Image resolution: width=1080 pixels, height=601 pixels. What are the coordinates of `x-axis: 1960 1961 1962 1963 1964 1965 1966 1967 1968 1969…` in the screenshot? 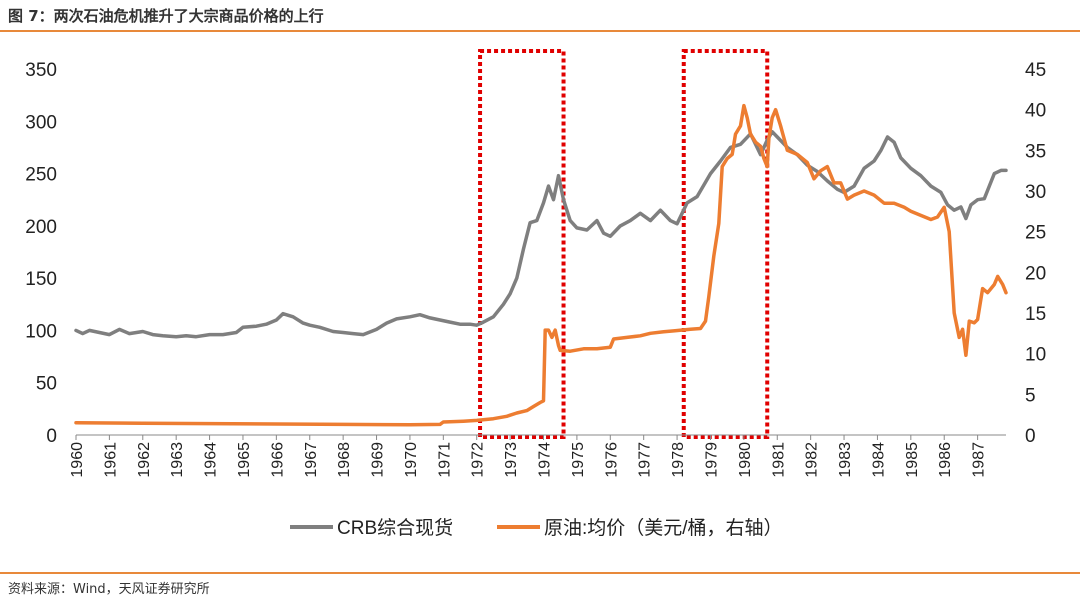 It's located at (537, 456).